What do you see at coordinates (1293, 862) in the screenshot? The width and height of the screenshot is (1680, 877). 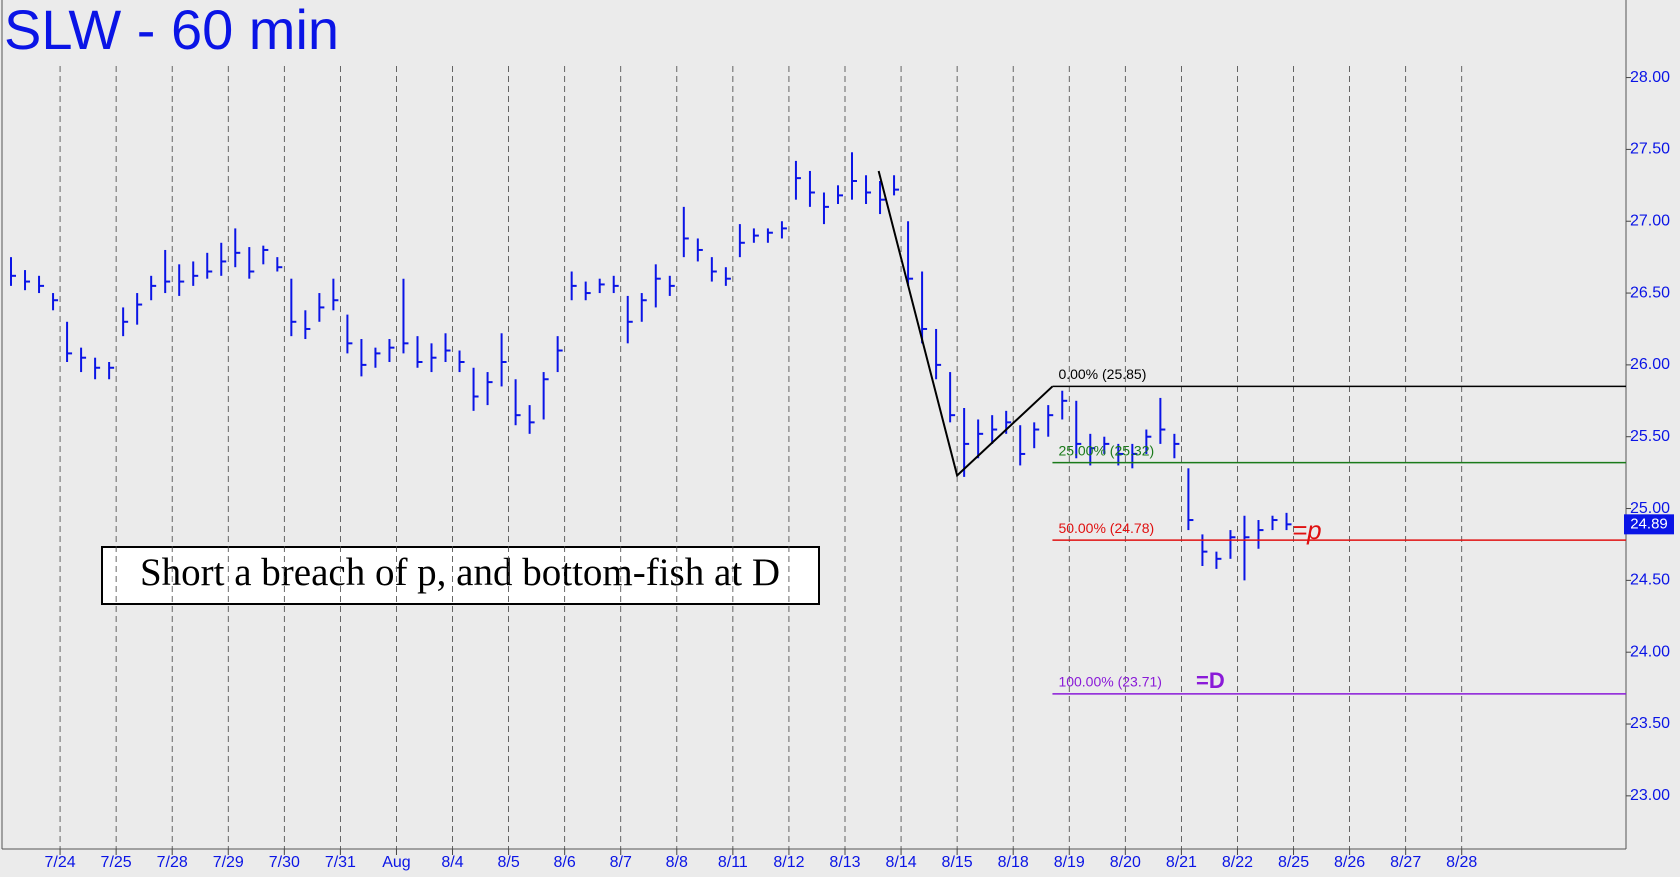 I see `x-tick-label: 8/25` at bounding box center [1293, 862].